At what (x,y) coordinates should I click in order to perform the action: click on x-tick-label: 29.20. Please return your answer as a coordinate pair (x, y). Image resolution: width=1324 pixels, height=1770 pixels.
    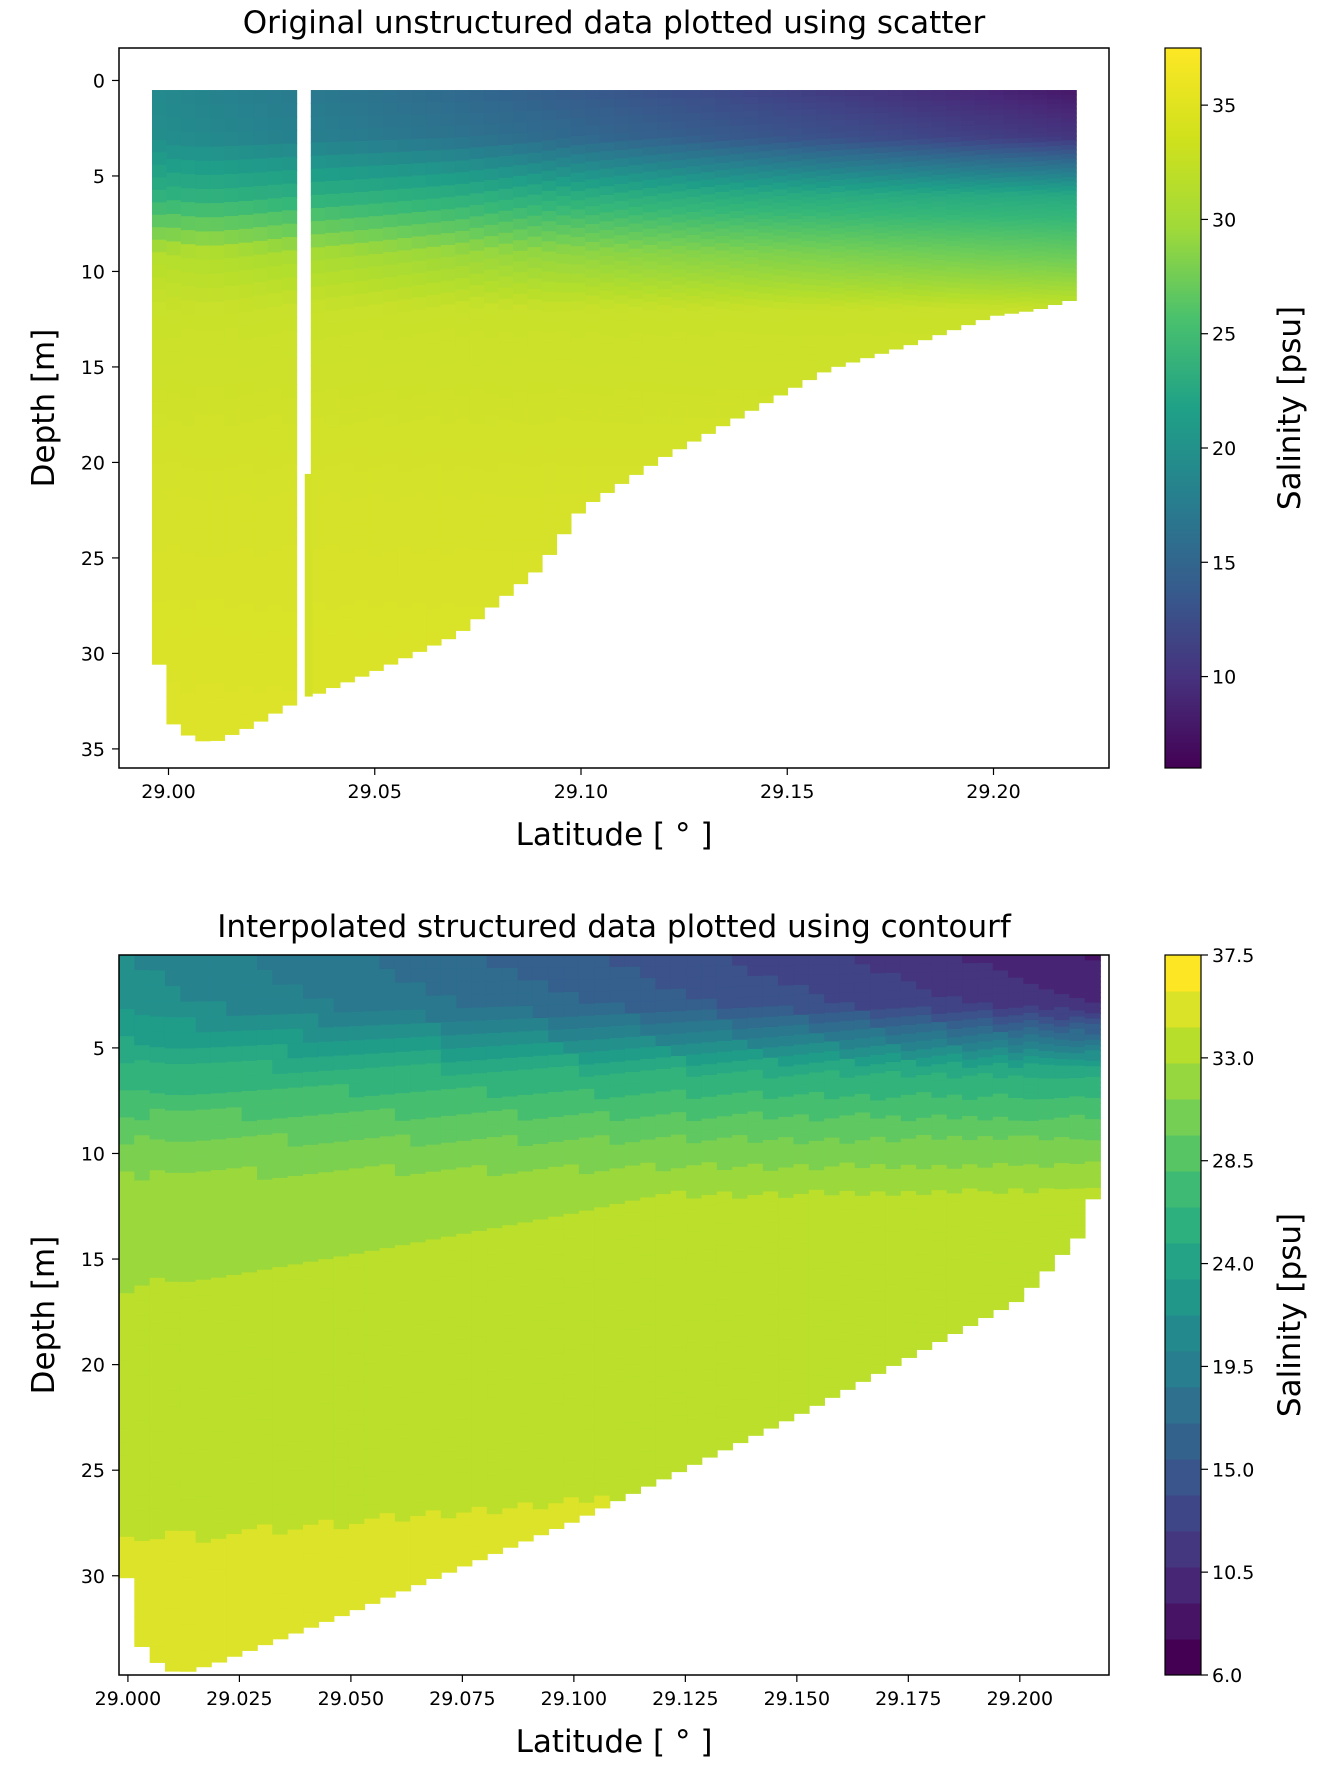
    Looking at the image, I should click on (993, 792).